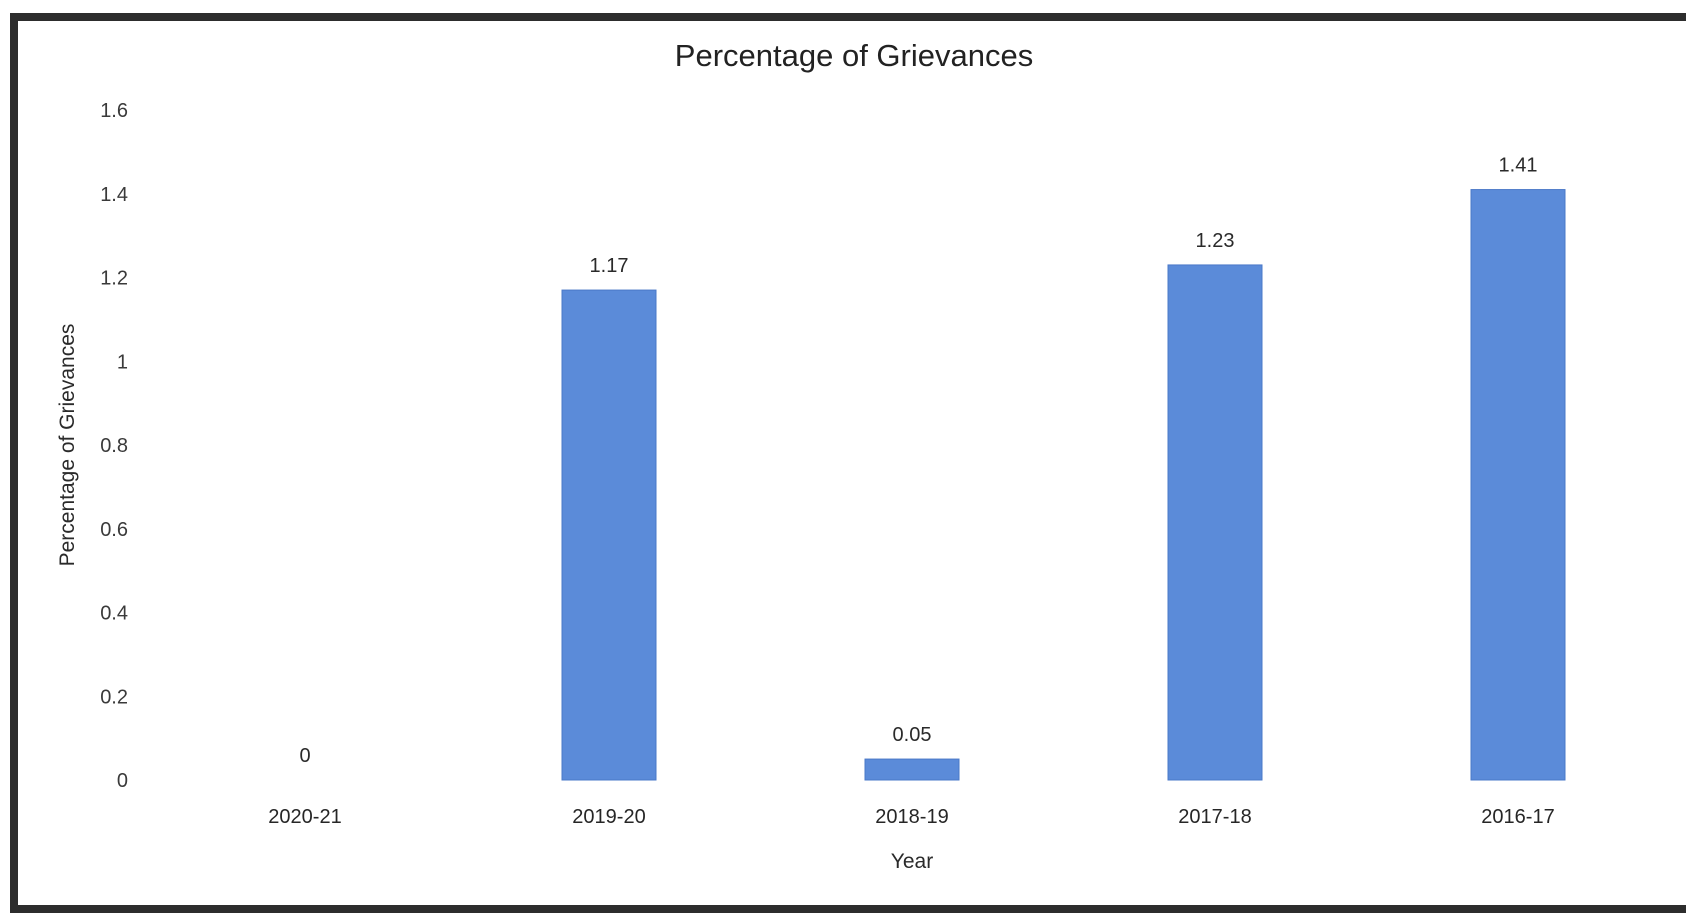  Describe the element at coordinates (122, 781) in the screenshot. I see `y-tick-label: 0` at that location.